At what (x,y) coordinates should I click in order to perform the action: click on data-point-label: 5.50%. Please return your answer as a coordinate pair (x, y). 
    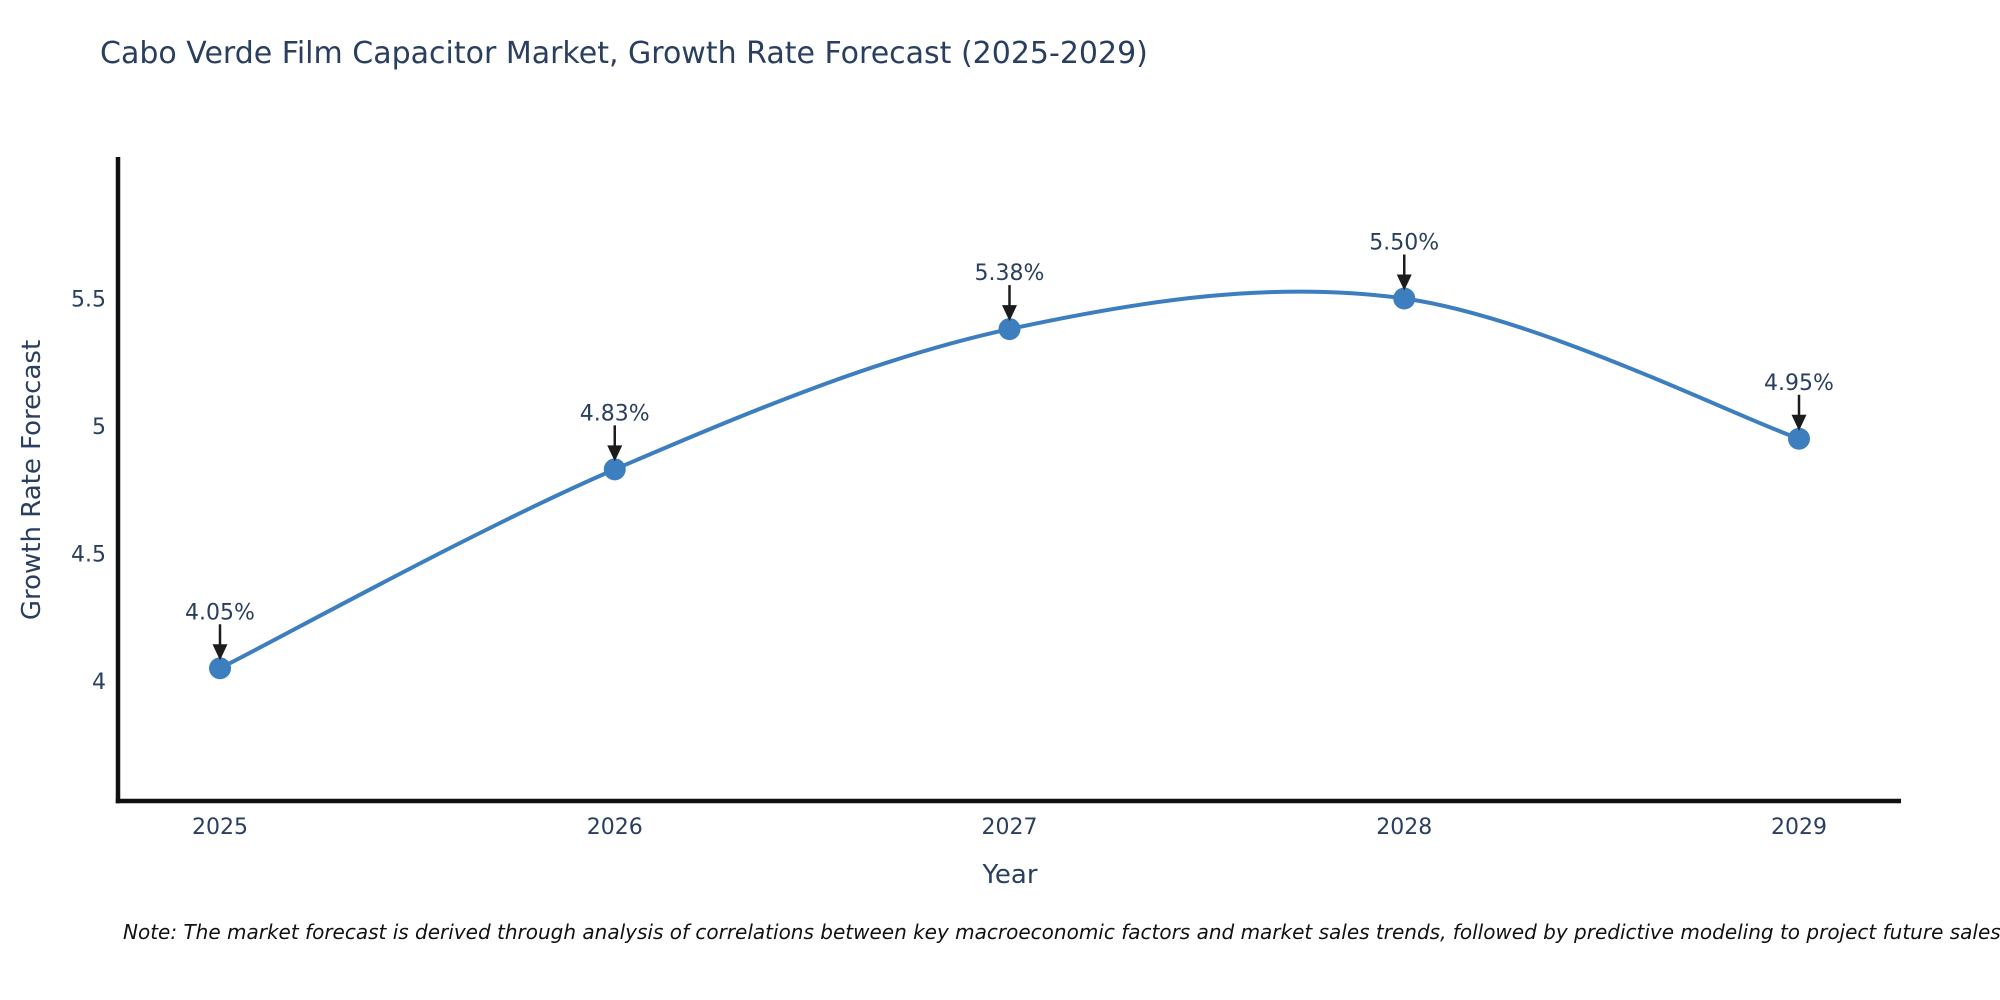
    Looking at the image, I should click on (1404, 243).